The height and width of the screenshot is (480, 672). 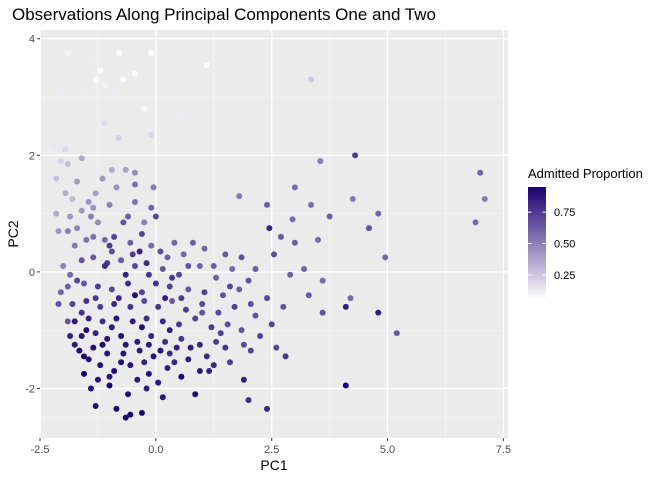 I want to click on y-tick-label: 2, so click(x=32, y=156).